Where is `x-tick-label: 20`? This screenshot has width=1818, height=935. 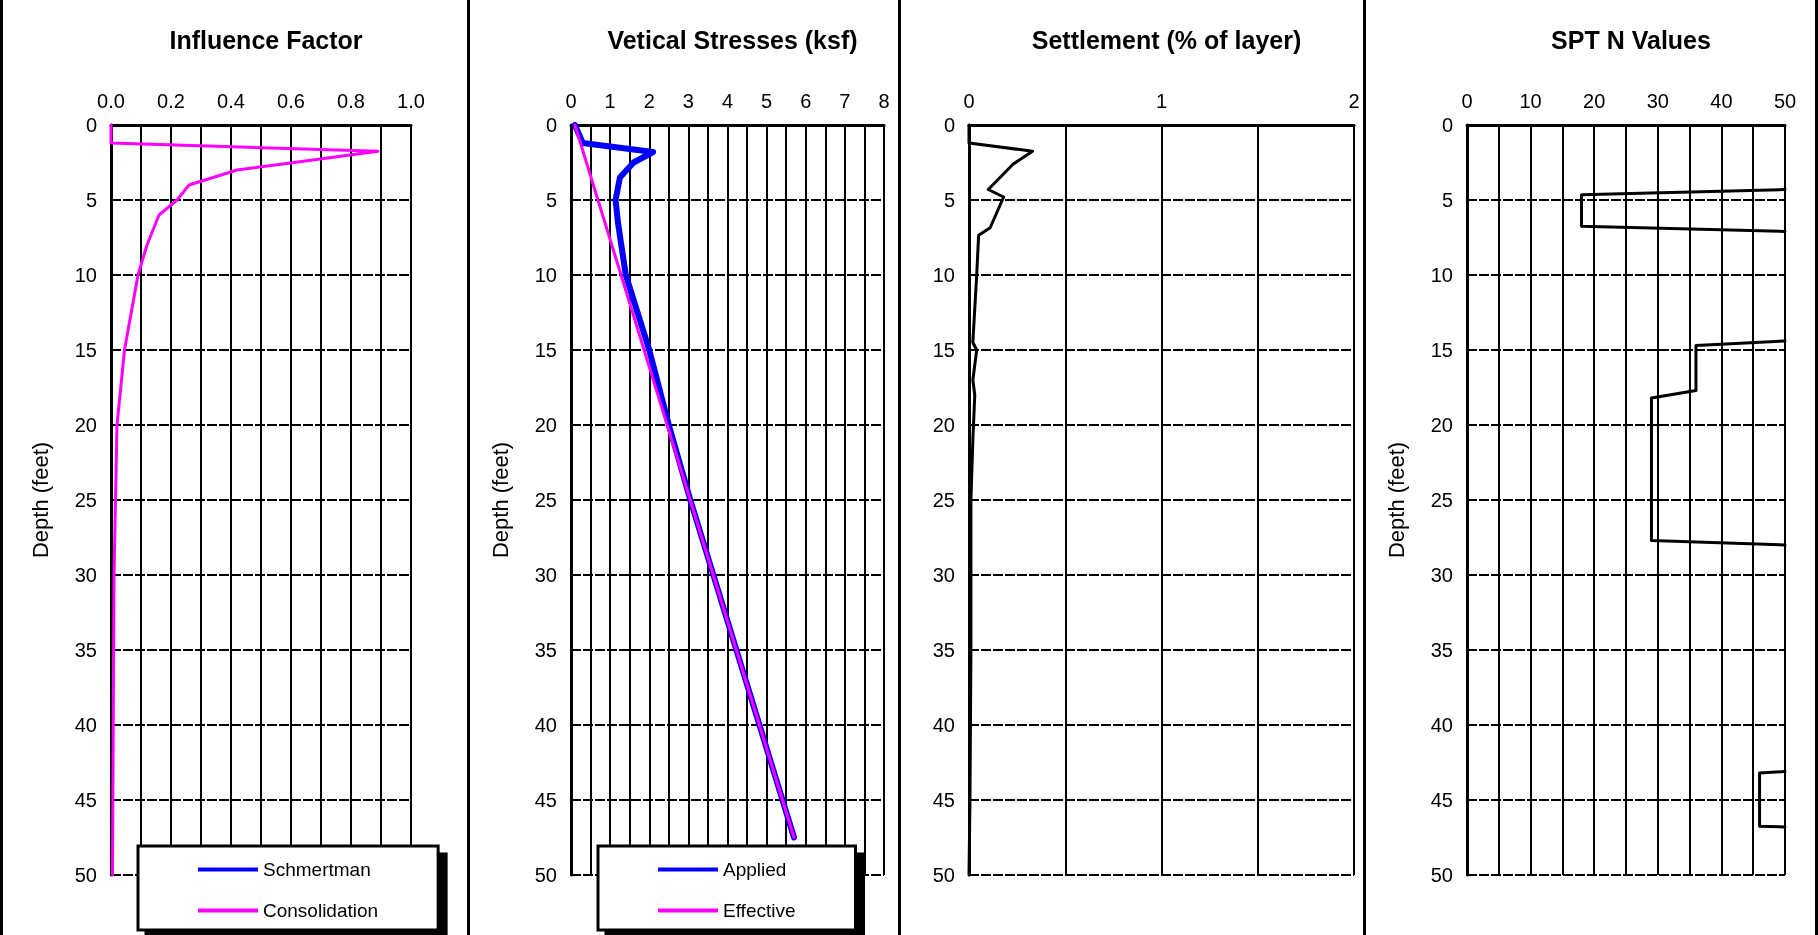 x-tick-label: 20 is located at coordinates (1594, 101).